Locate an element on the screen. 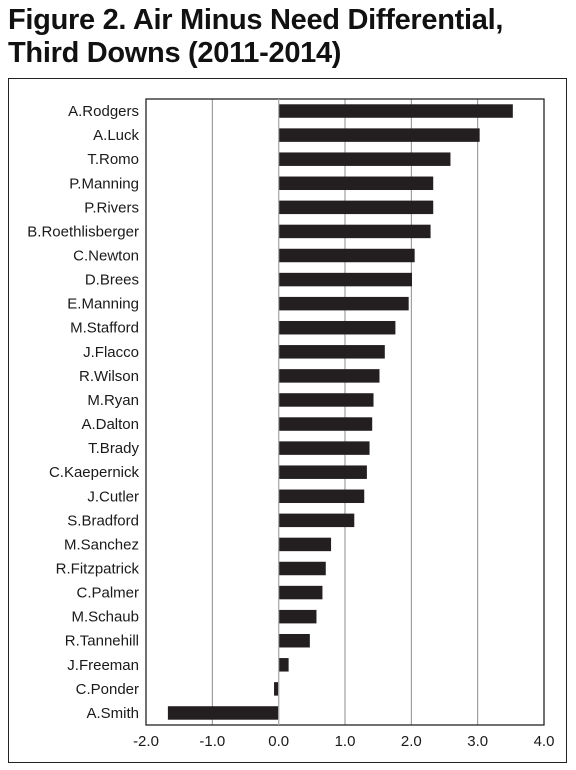 The height and width of the screenshot is (770, 576). category-label: T.Romo is located at coordinates (113, 159).